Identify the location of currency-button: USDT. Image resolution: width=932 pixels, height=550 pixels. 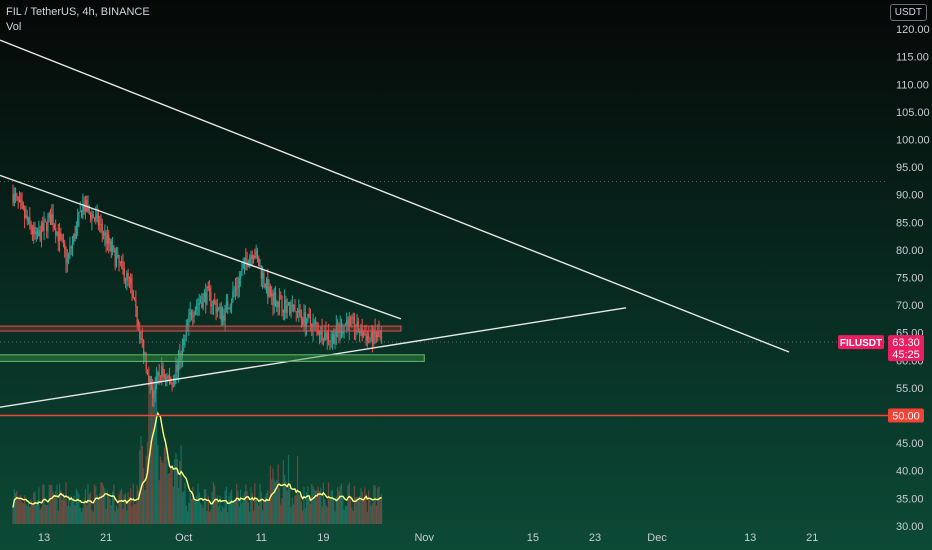
(908, 12).